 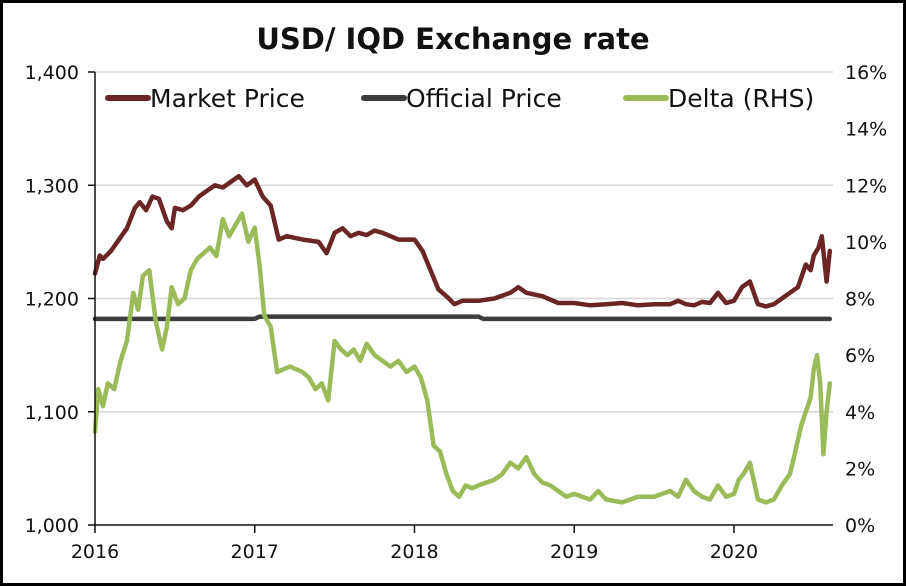 I want to click on y-right-tick-label: 2%, so click(x=860, y=469).